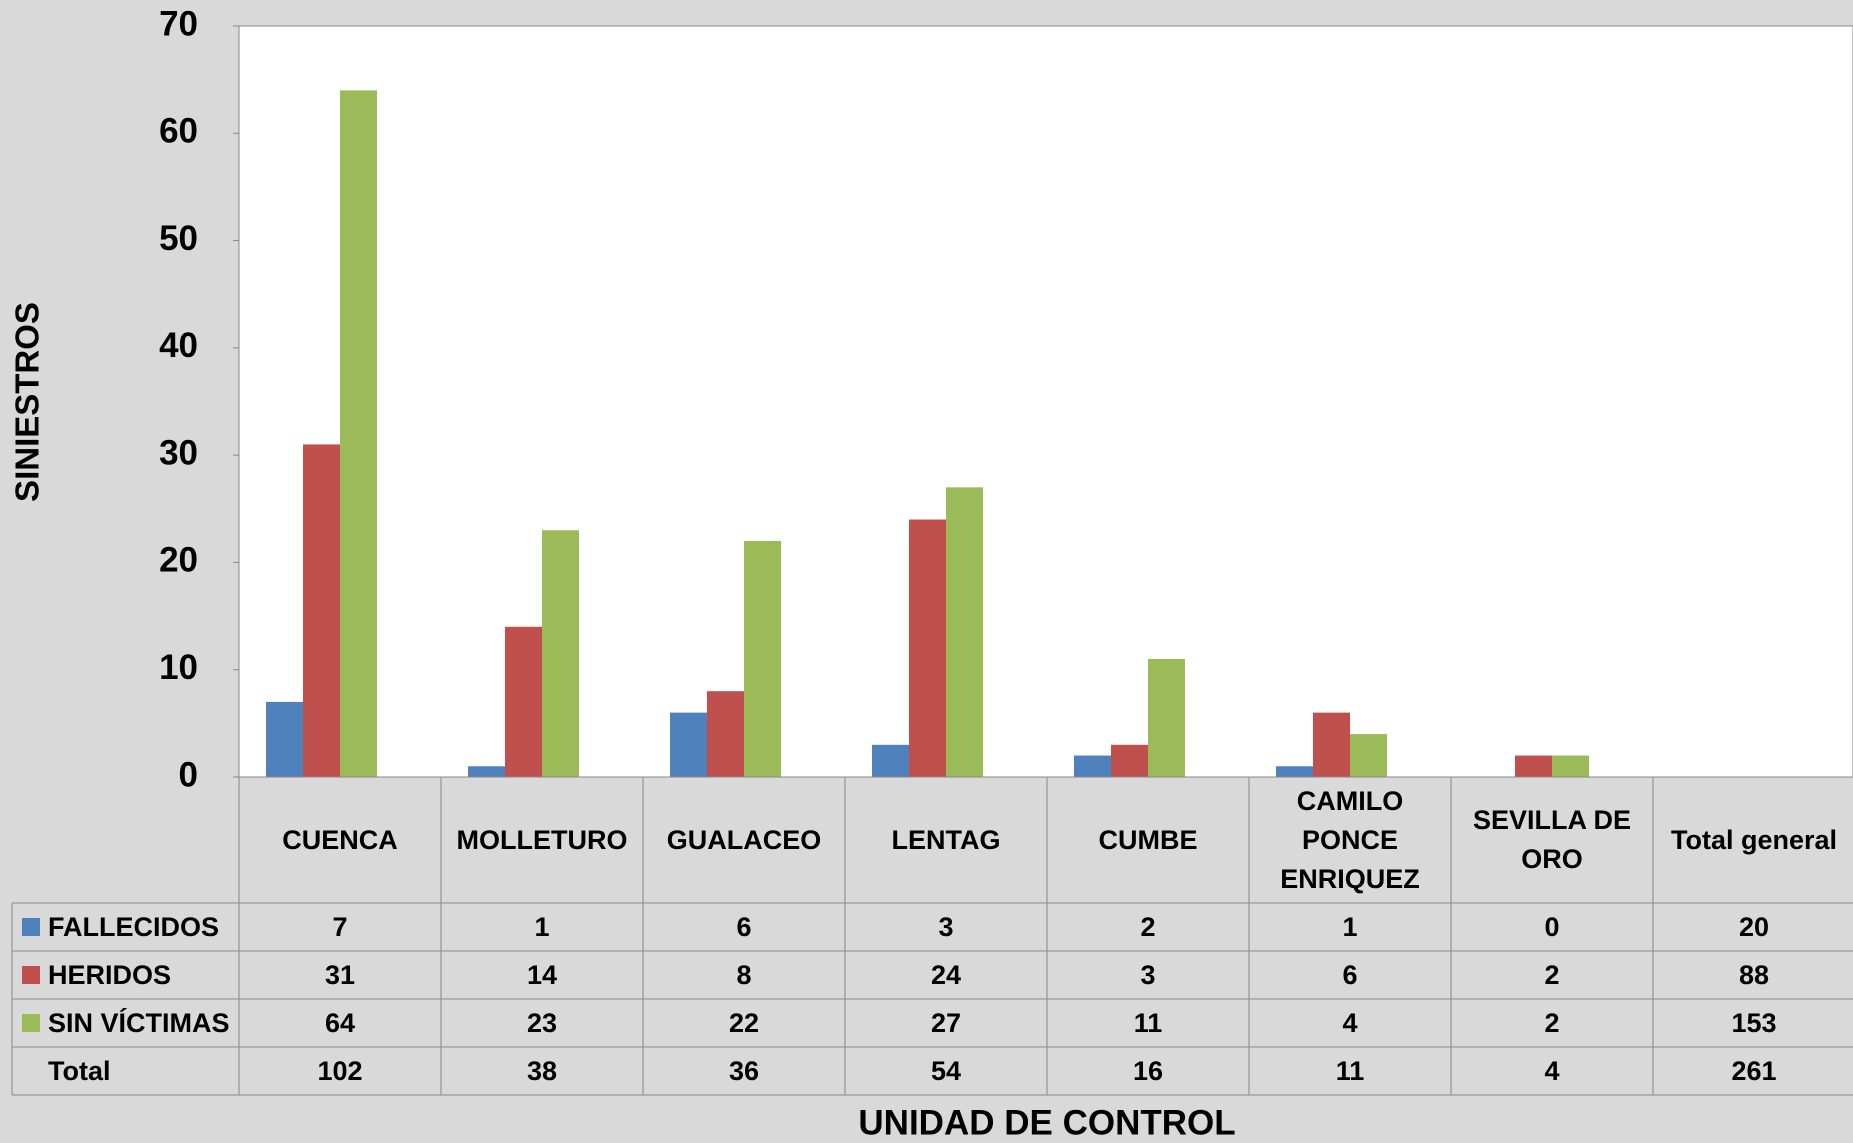 This screenshot has width=1853, height=1143. I want to click on legend-label: HERIDOS, so click(110, 974).